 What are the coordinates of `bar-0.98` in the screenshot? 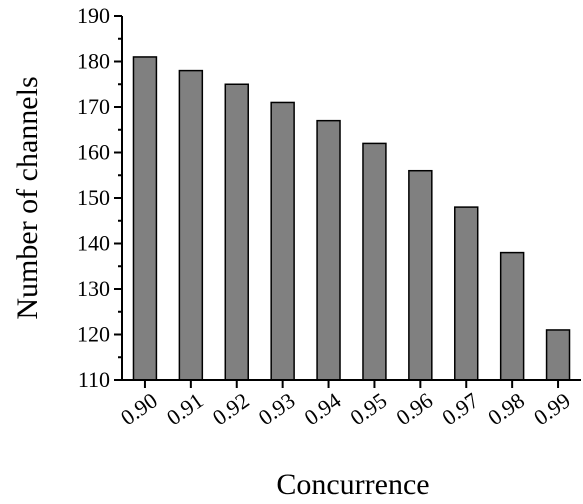 It's located at (512, 316).